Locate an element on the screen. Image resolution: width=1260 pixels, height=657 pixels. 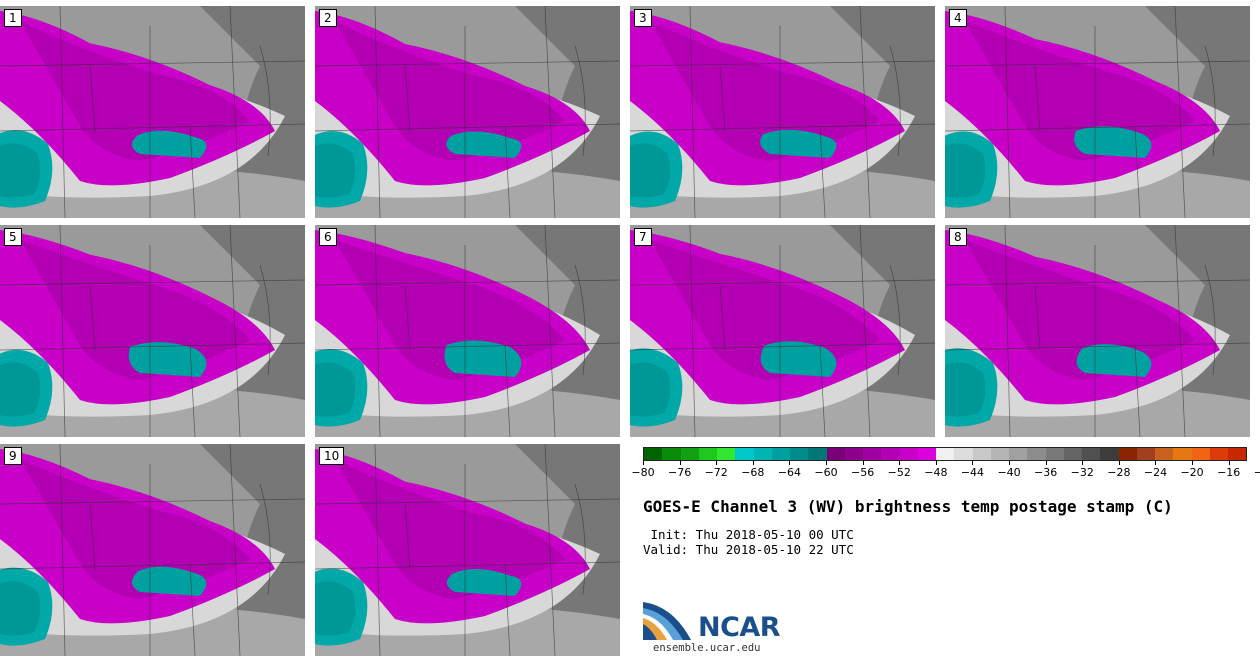
panel-label: 4 is located at coordinates (958, 18).